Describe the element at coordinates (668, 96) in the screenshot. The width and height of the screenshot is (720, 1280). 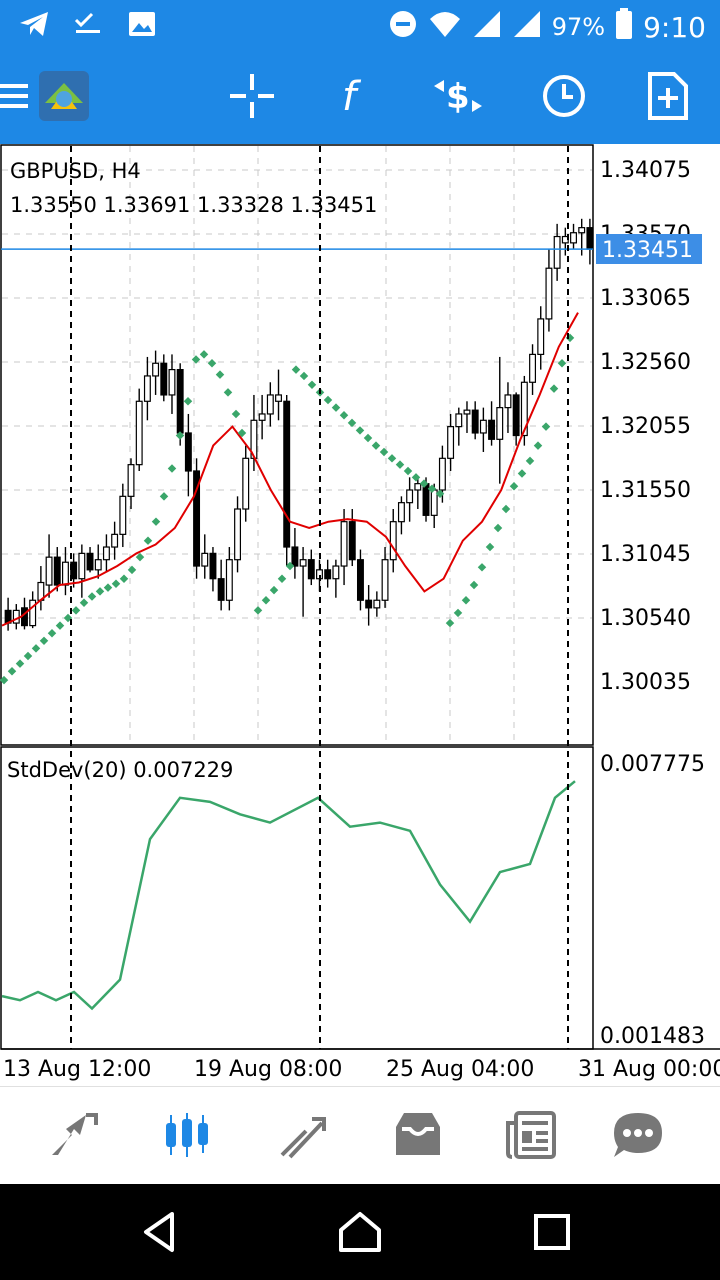
I see `new-order-icon` at that location.